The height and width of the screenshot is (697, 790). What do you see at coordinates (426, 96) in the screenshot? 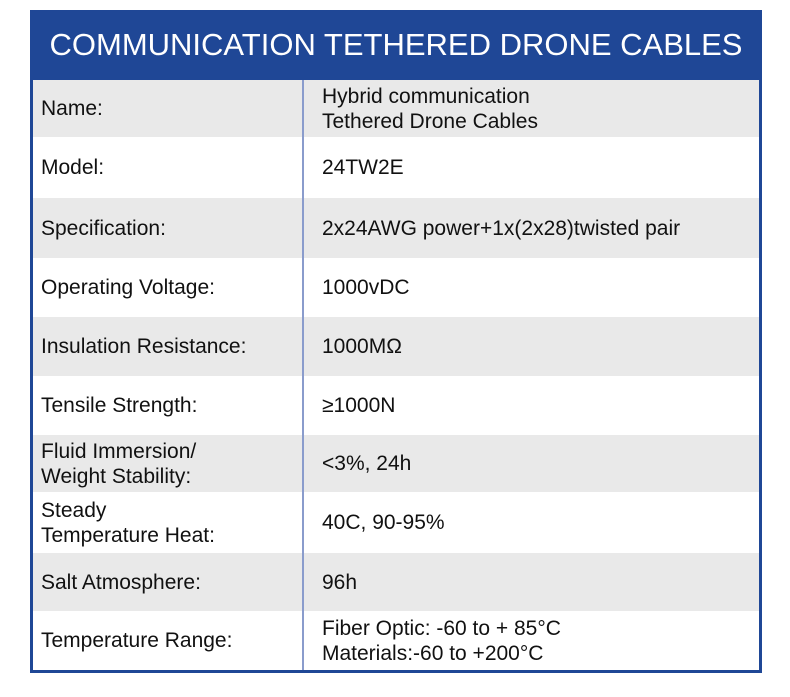
I see `value-line-1: Hybrid communication` at bounding box center [426, 96].